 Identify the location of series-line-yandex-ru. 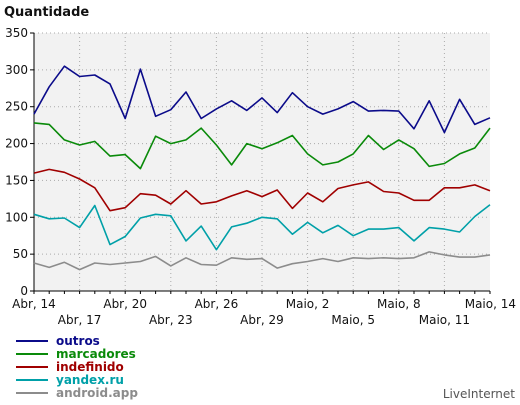
(262, 227).